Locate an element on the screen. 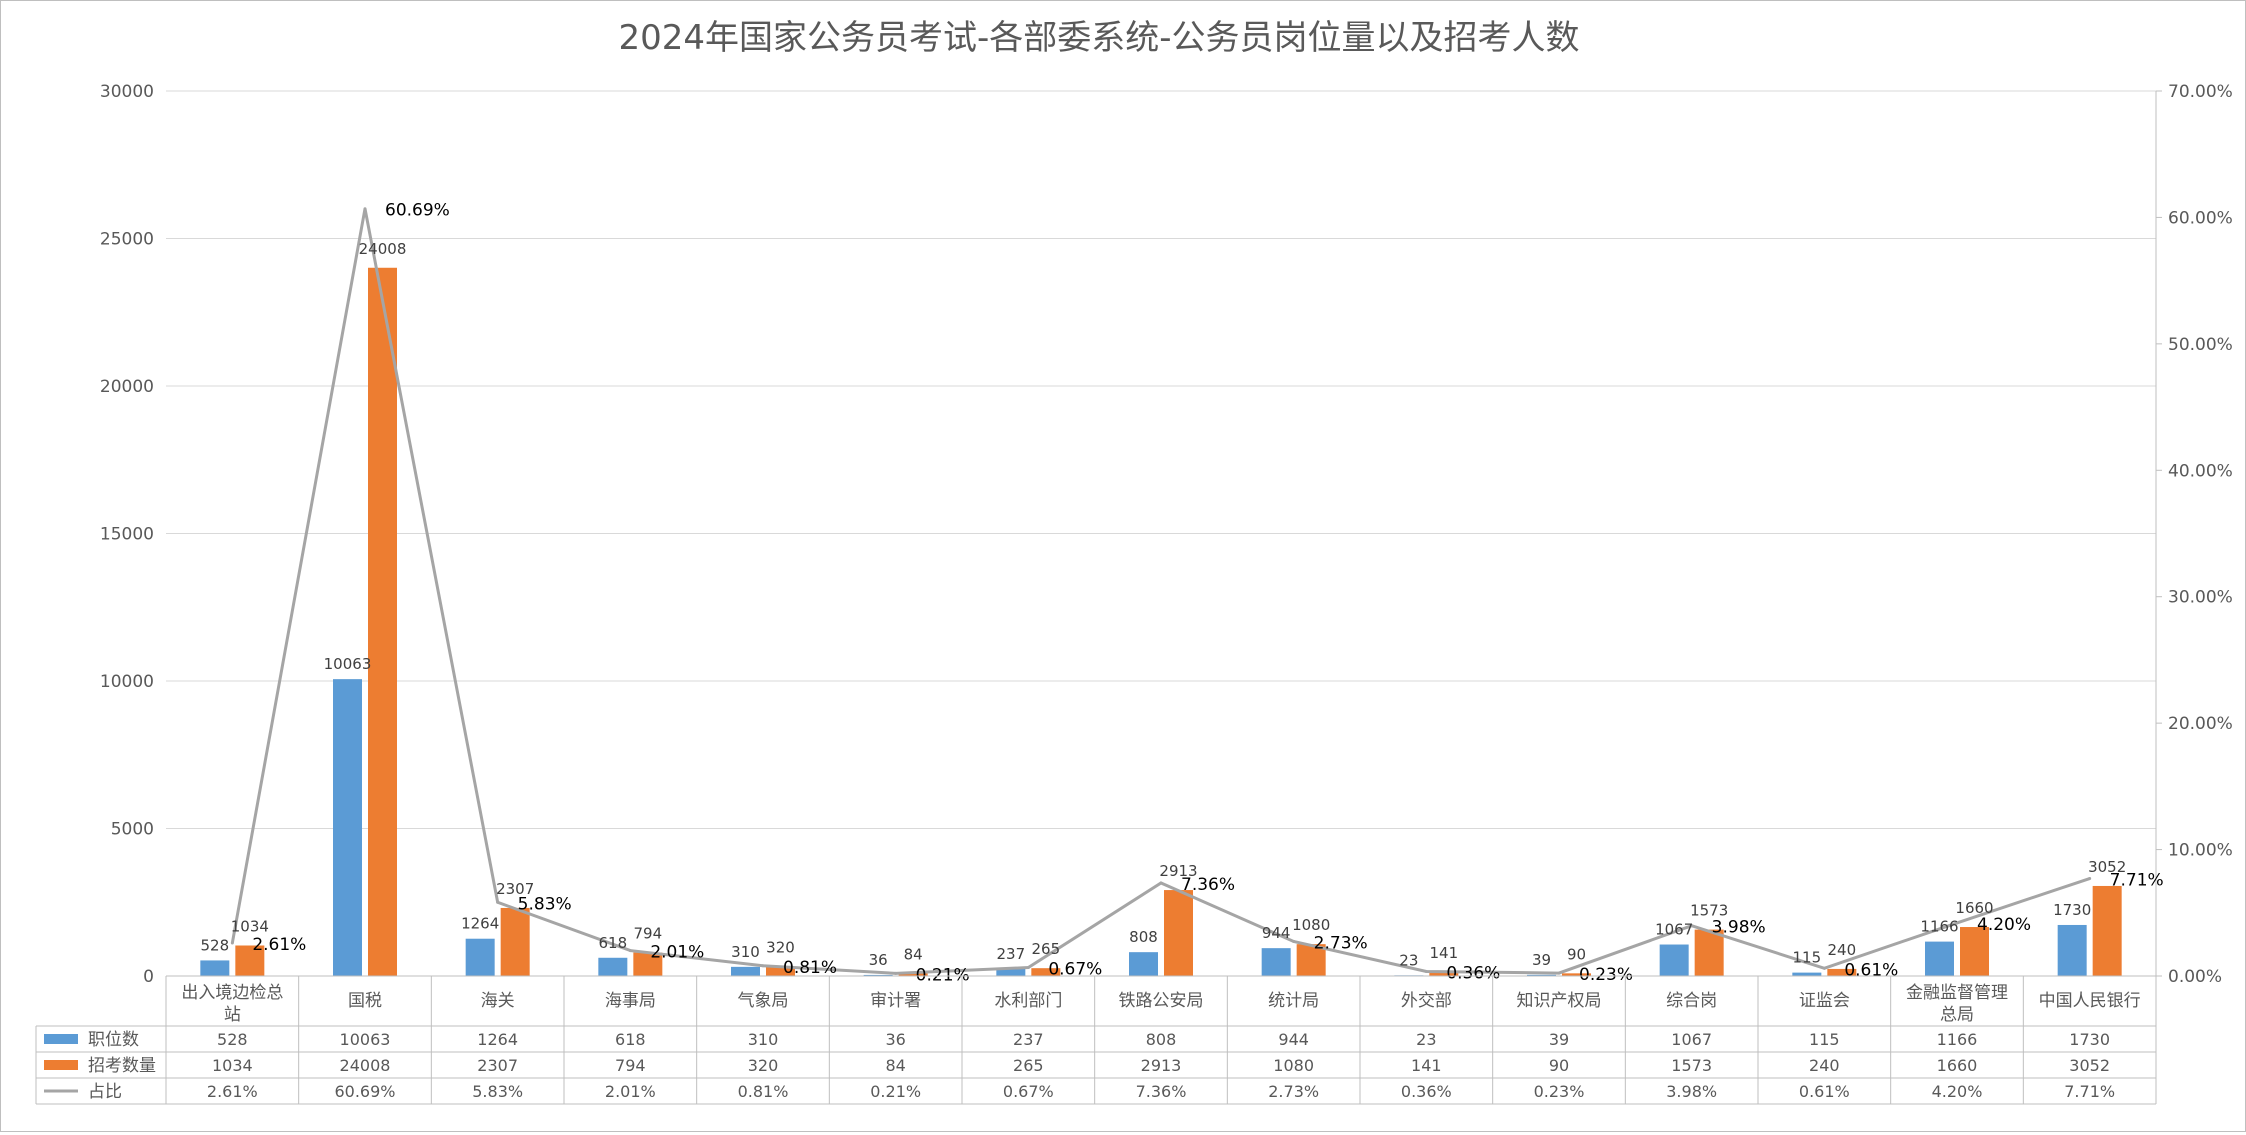 The height and width of the screenshot is (1135, 2246). table-cell: 84 is located at coordinates (895, 1065).